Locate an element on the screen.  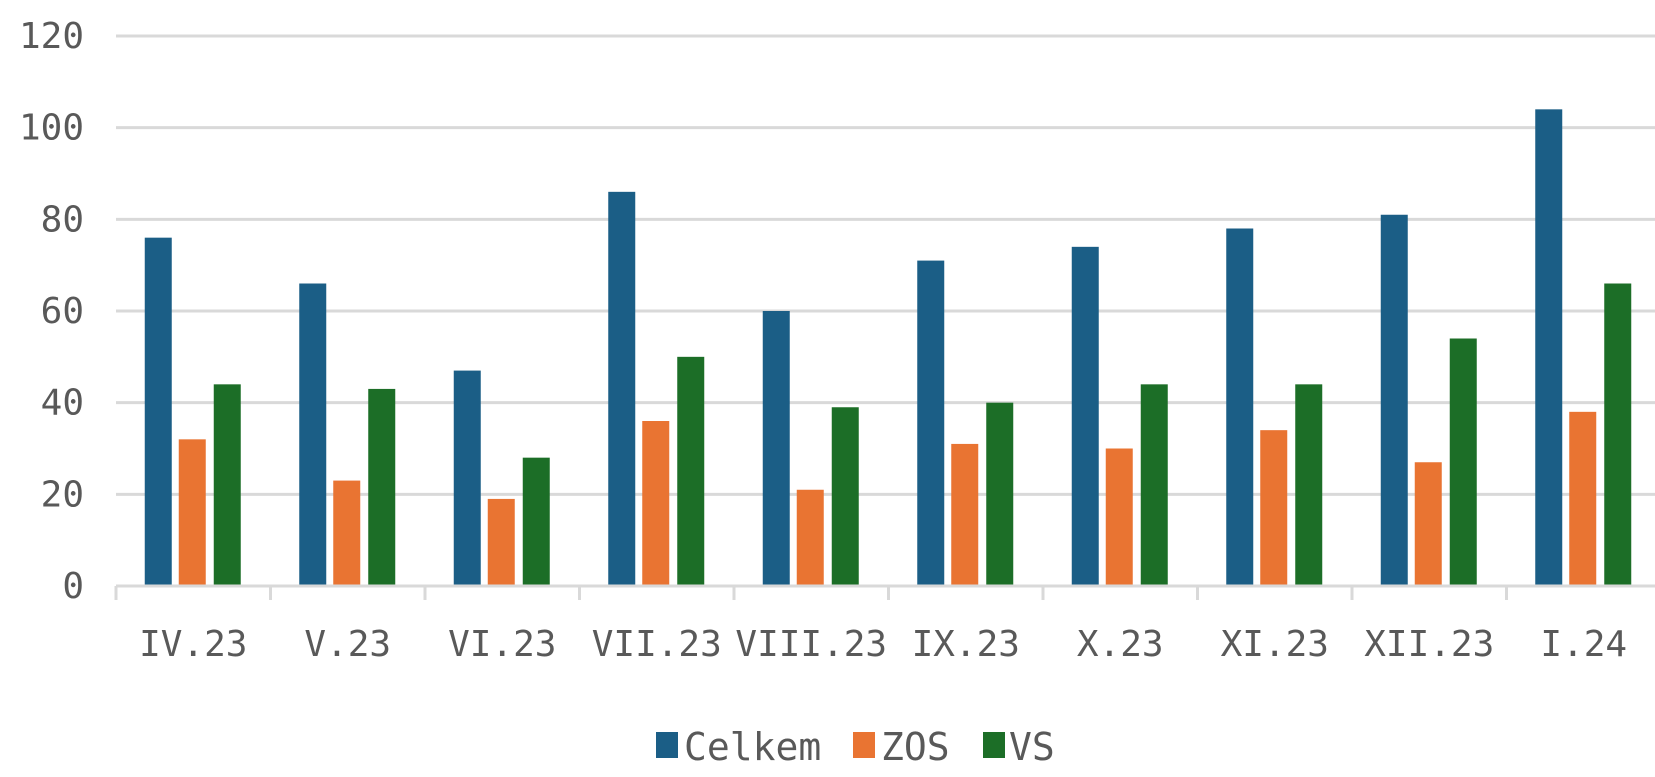
y-tick-label: 80 is located at coordinates (62, 219).